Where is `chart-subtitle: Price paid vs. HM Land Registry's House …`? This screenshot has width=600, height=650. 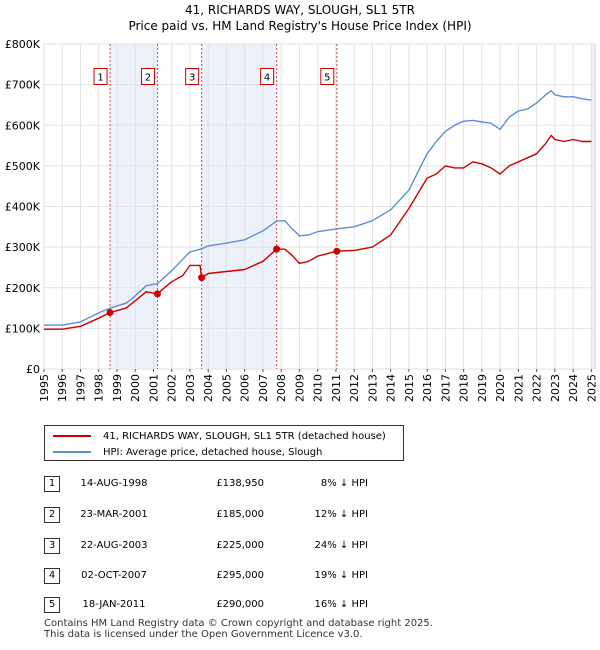 chart-subtitle: Price paid vs. HM Land Registry's House … is located at coordinates (299, 26).